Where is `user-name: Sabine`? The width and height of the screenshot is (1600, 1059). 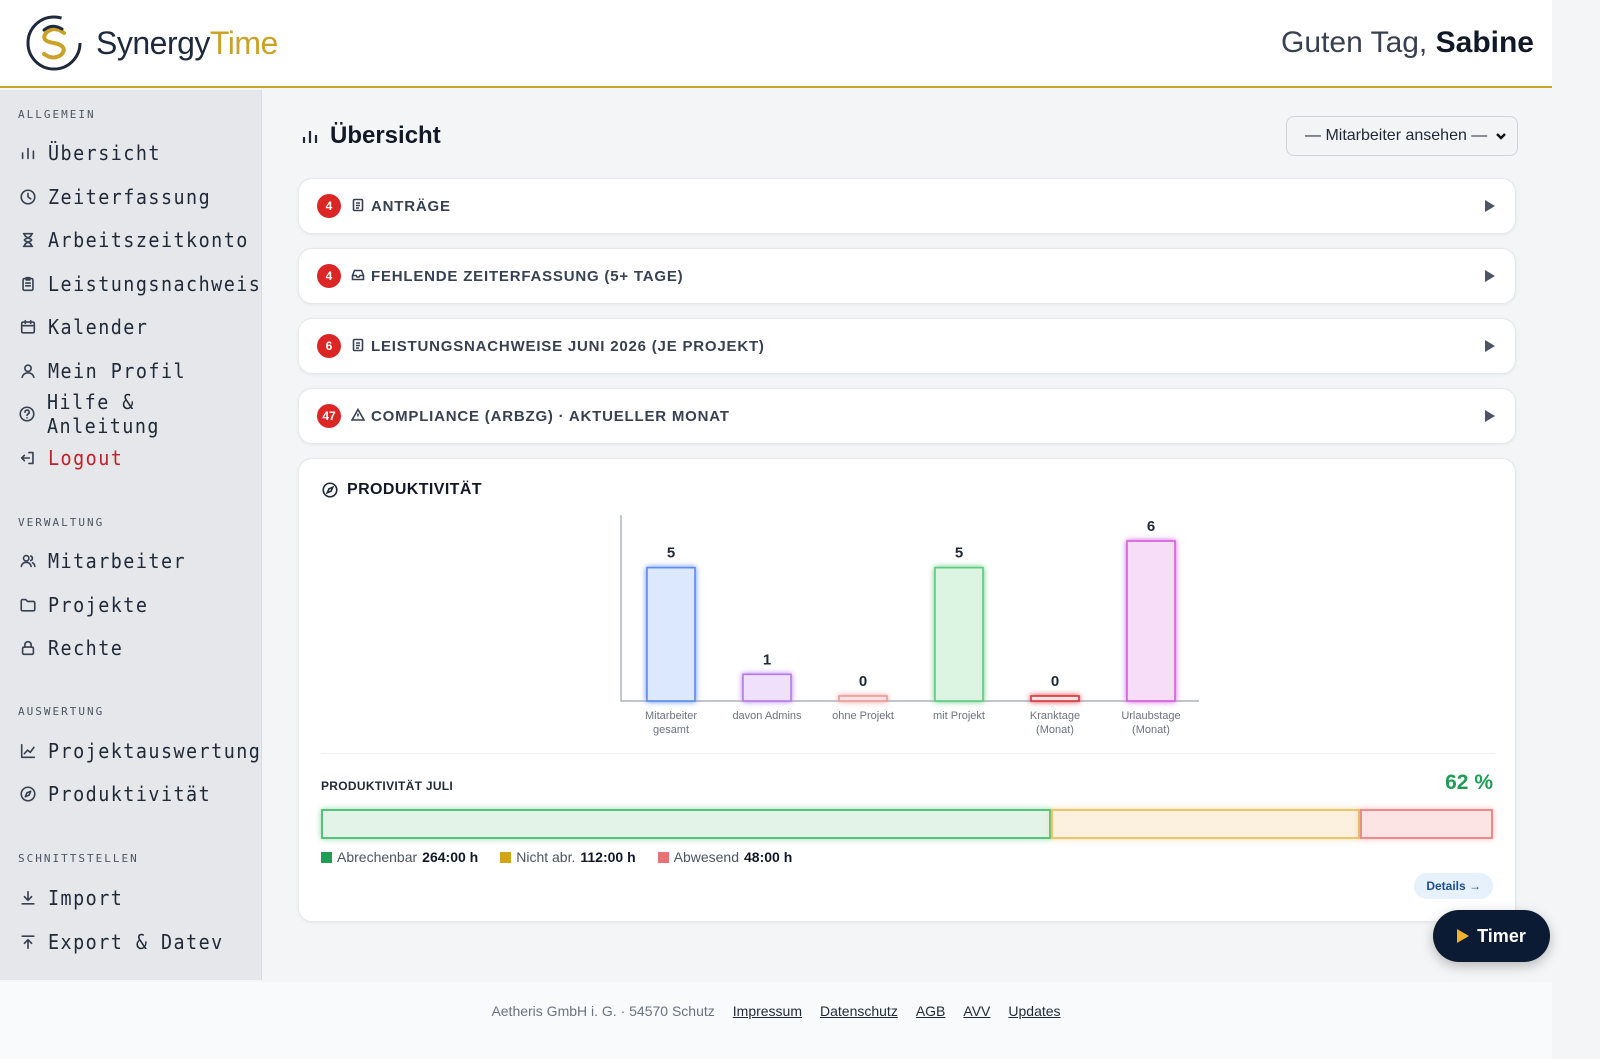
user-name: Sabine is located at coordinates (1484, 42).